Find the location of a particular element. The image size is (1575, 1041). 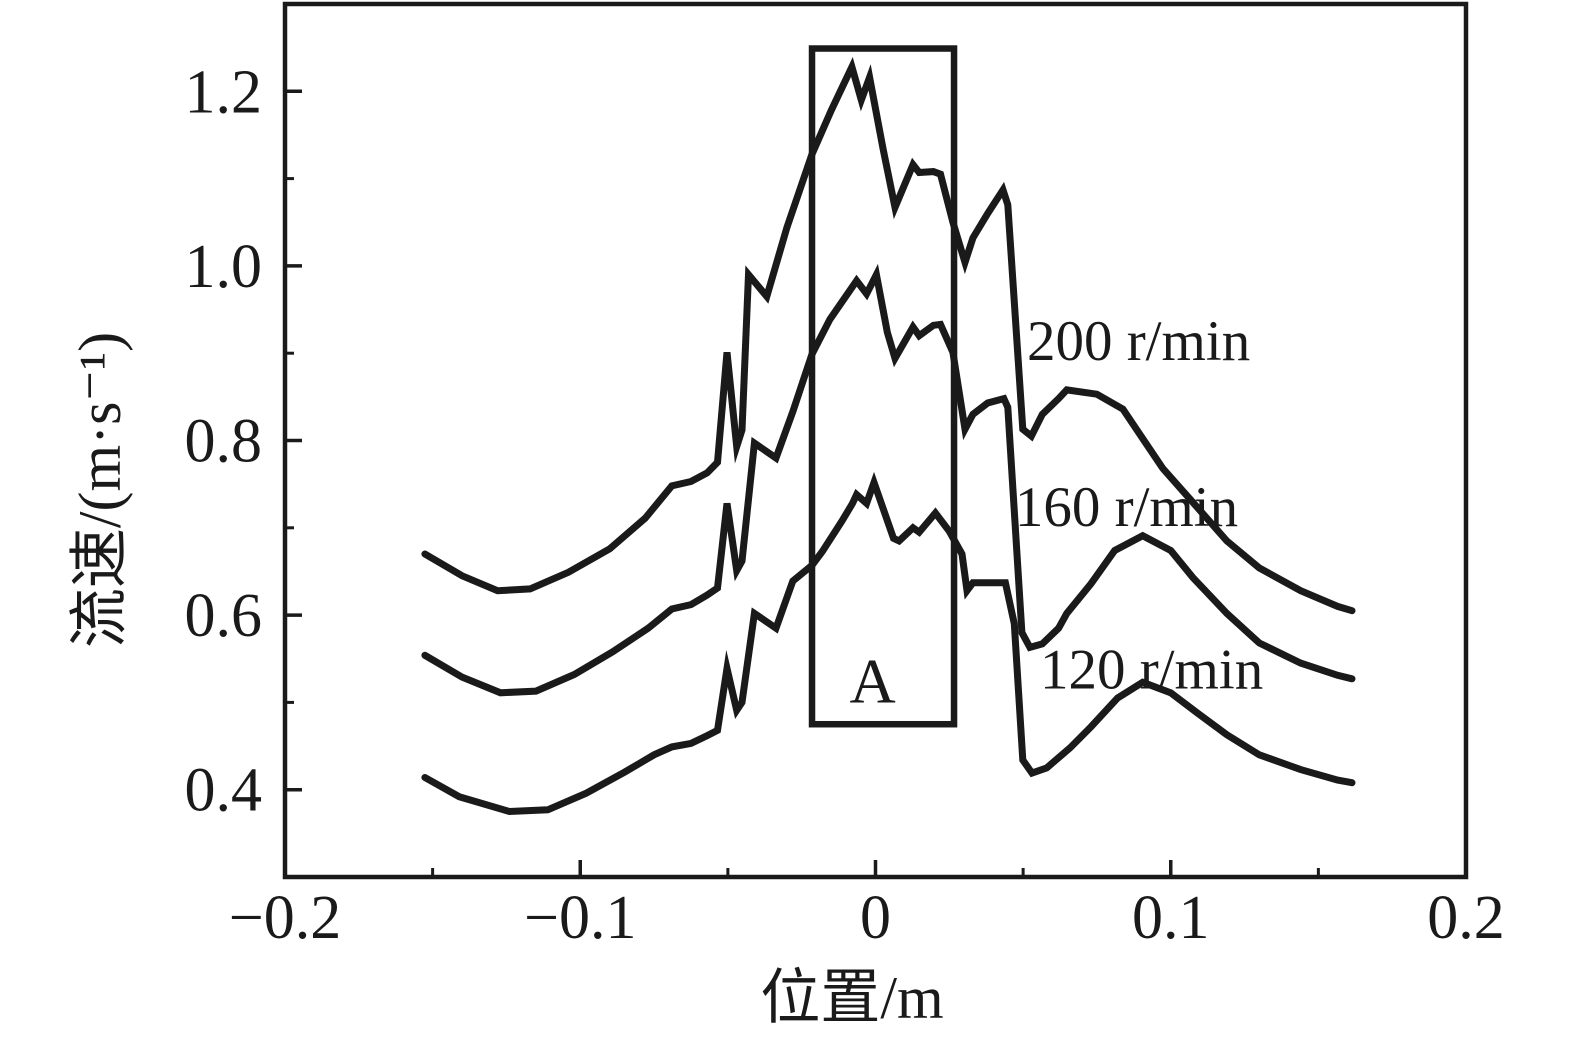

y-axis-tick-label: 1.0 is located at coordinates (224, 267).